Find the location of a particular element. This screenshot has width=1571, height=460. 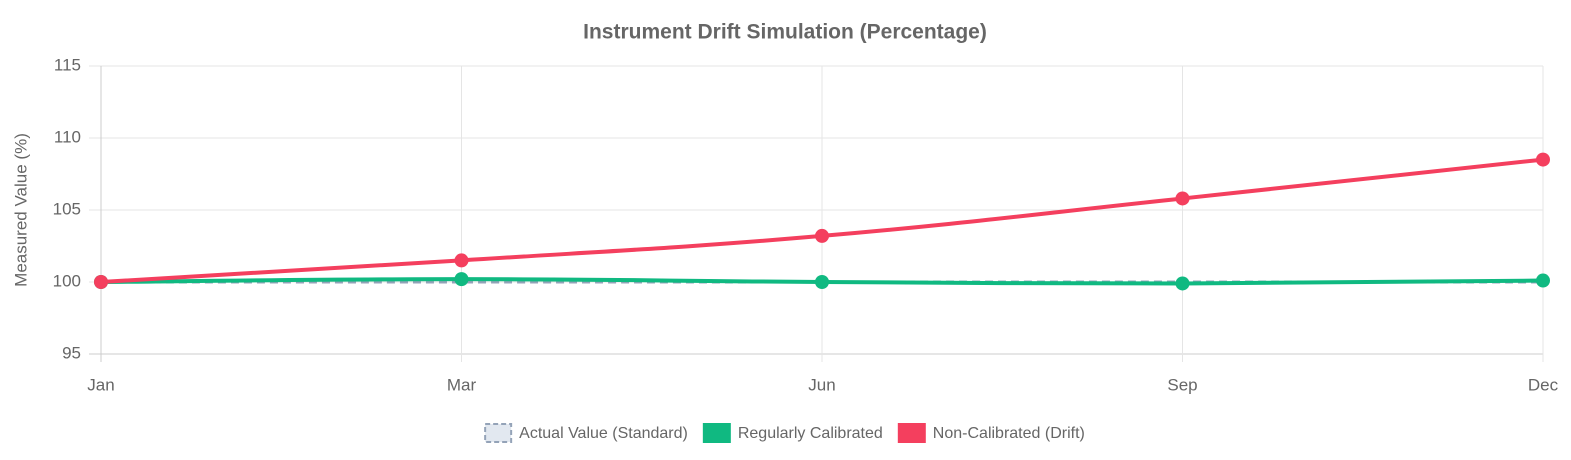

x-tick-label: Dec is located at coordinates (1543, 384).